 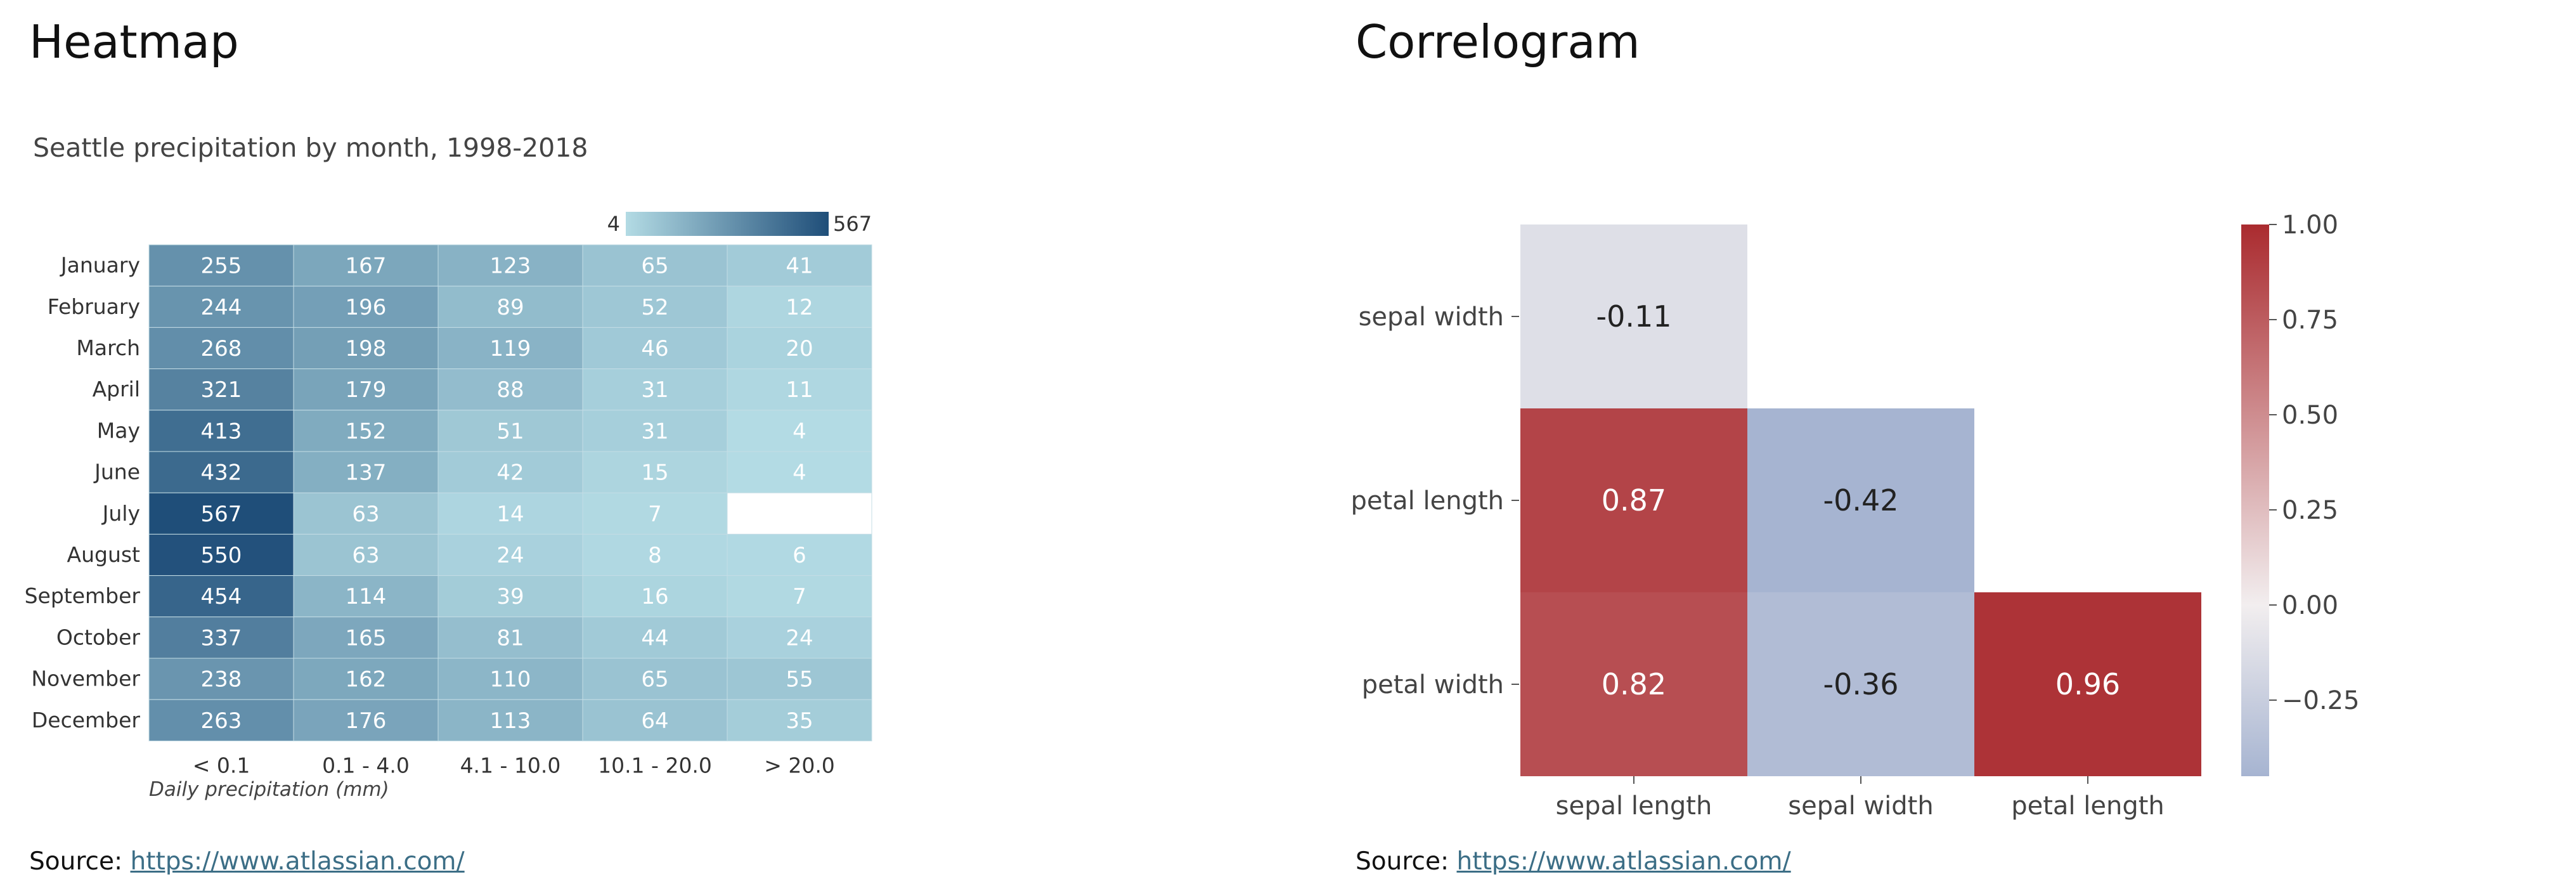 What do you see at coordinates (1634, 806) in the screenshot?
I see `correlogram-column-label: sepal length` at bounding box center [1634, 806].